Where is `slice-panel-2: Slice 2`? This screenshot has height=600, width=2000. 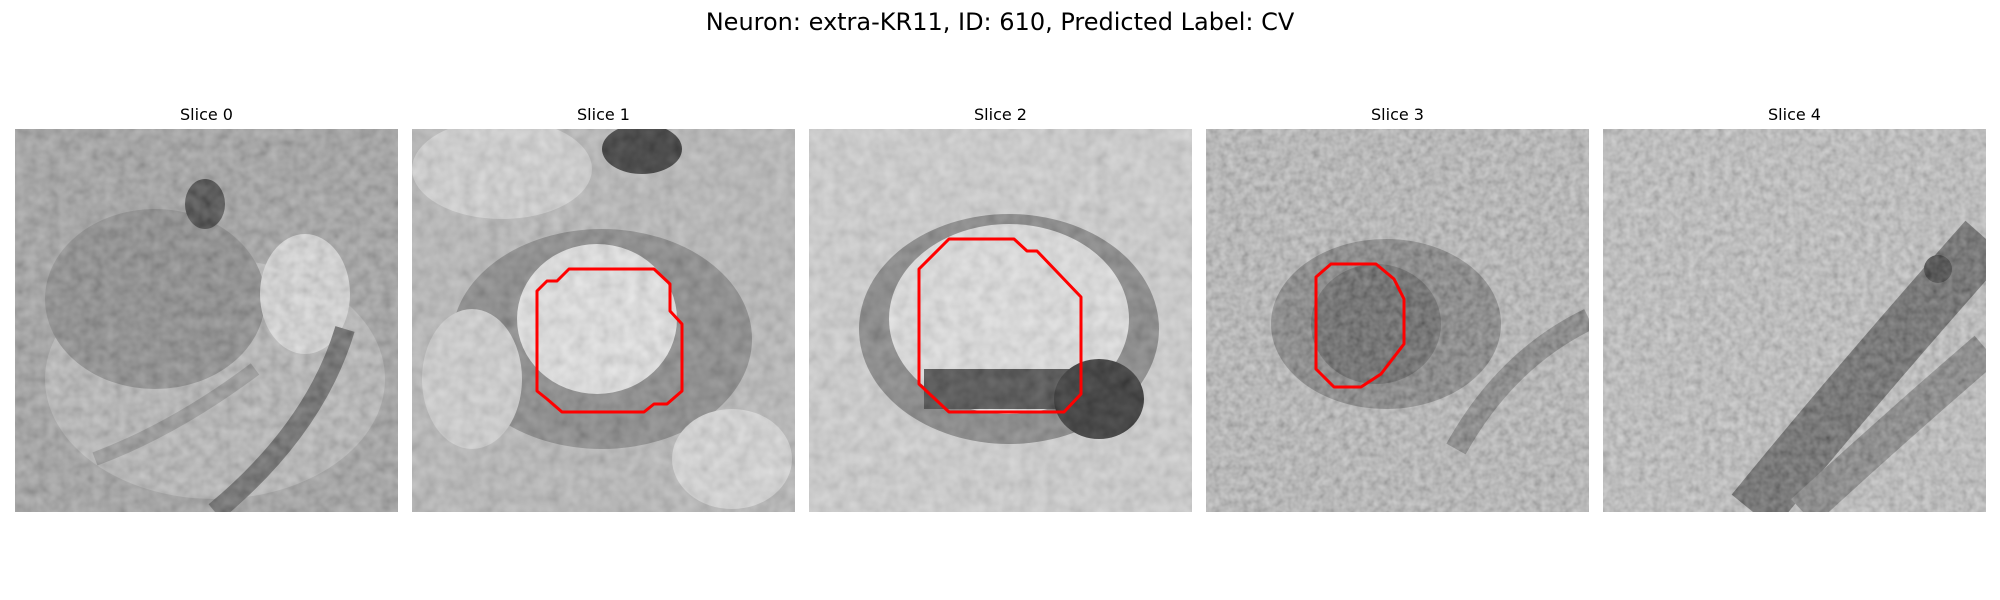 slice-panel-2: Slice 2 is located at coordinates (1000, 308).